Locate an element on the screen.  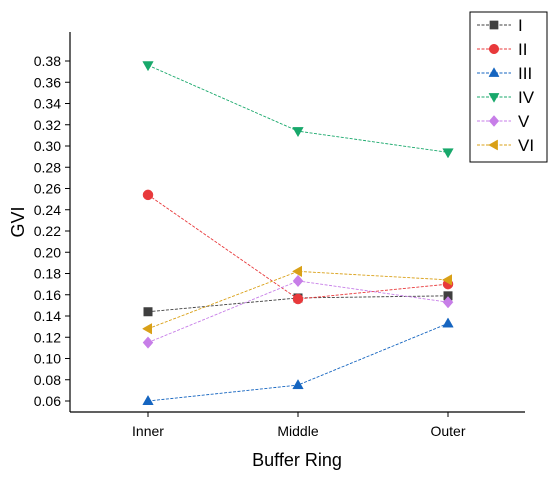
y-tick-label: 0.32 is located at coordinates (47, 125).